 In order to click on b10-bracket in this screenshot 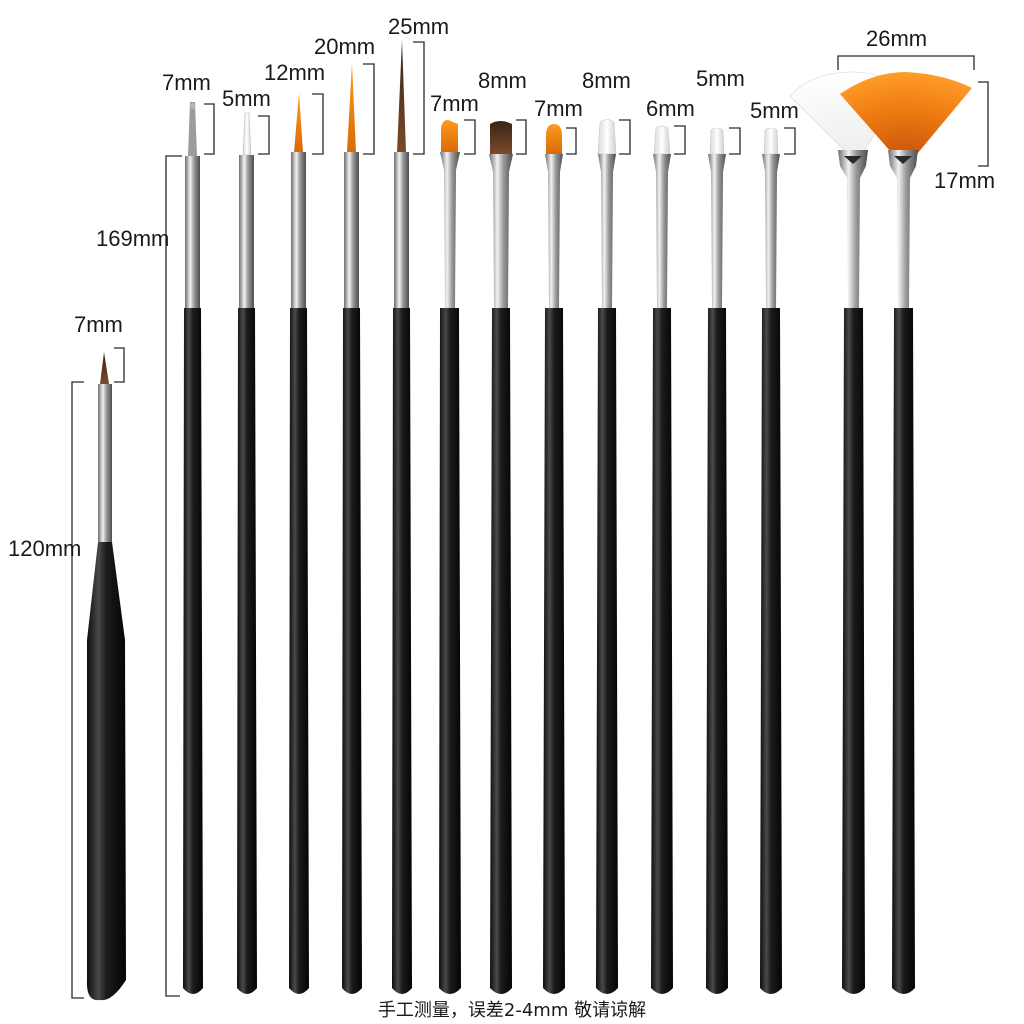, I will do `click(680, 140)`.